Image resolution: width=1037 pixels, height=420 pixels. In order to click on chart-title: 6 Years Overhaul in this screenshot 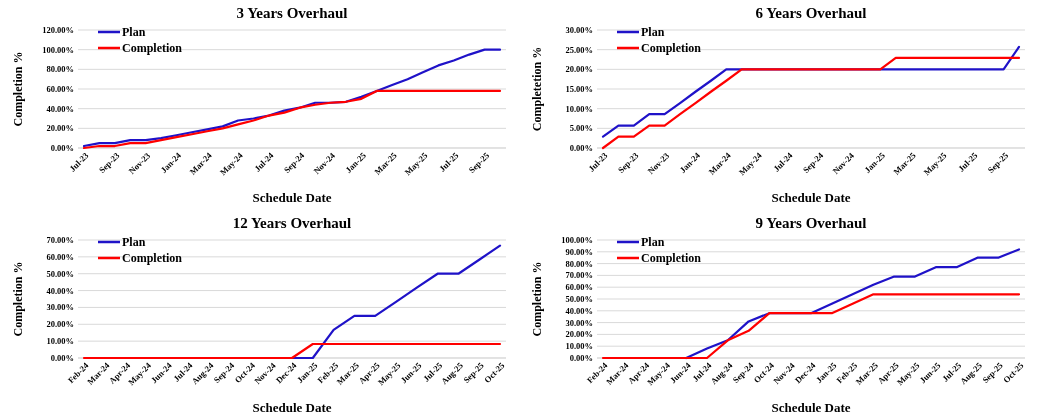, I will do `click(811, 13)`.